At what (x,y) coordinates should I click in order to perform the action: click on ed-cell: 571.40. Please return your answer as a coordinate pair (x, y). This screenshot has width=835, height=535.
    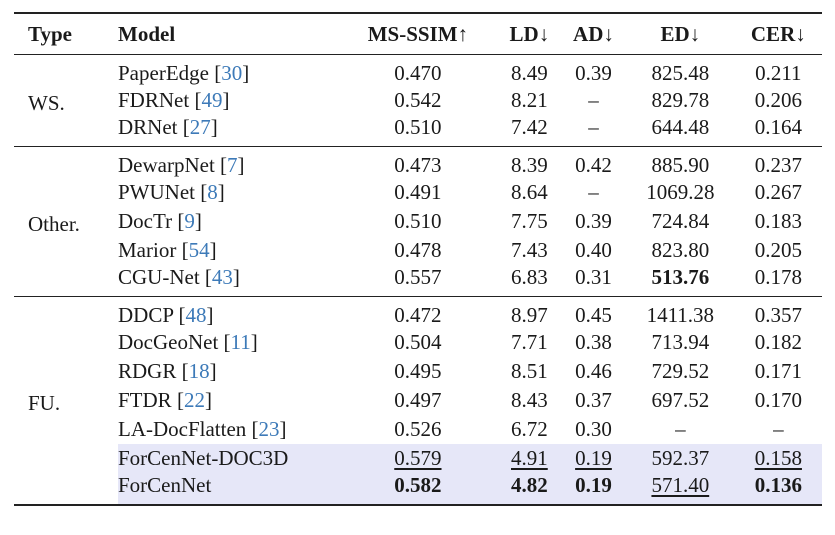
    Looking at the image, I should click on (680, 489).